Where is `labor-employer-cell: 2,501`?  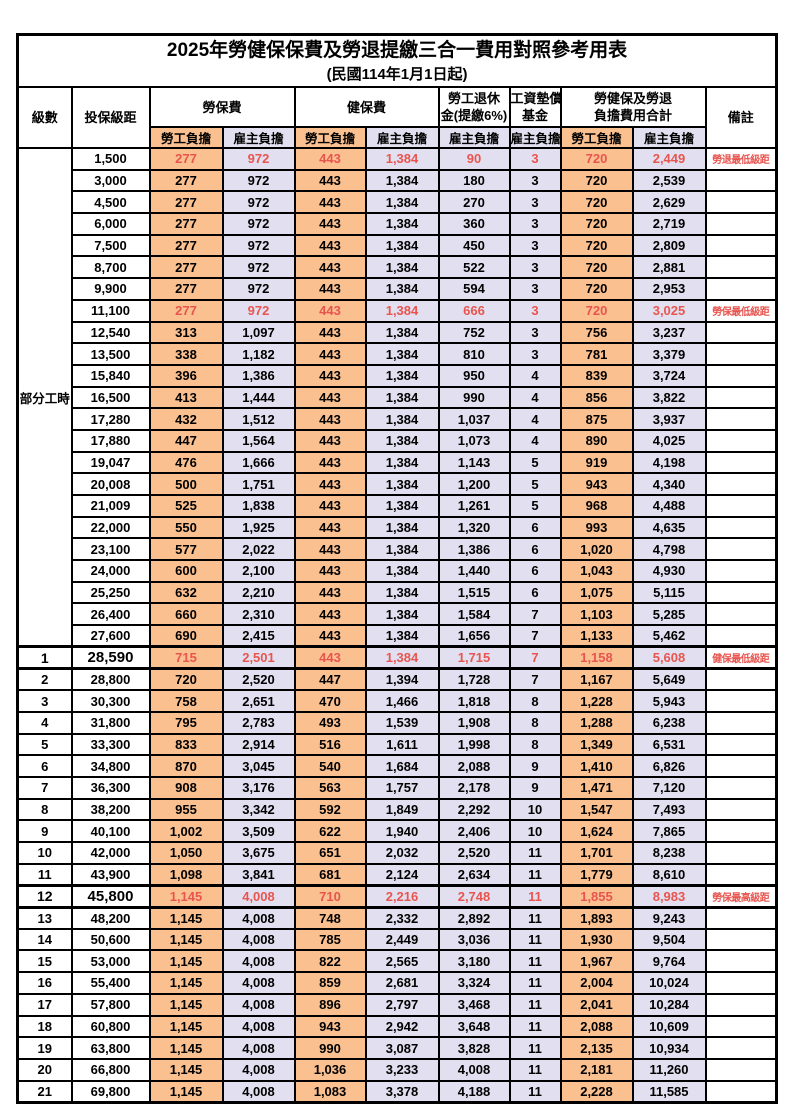
labor-employer-cell: 2,501 is located at coordinates (258, 657).